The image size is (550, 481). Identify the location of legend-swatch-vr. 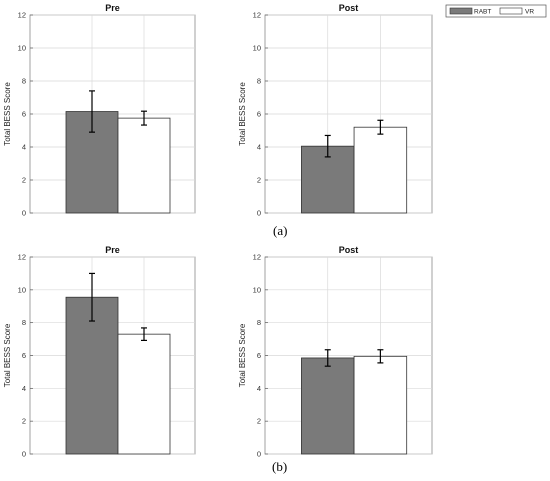
(511, 11).